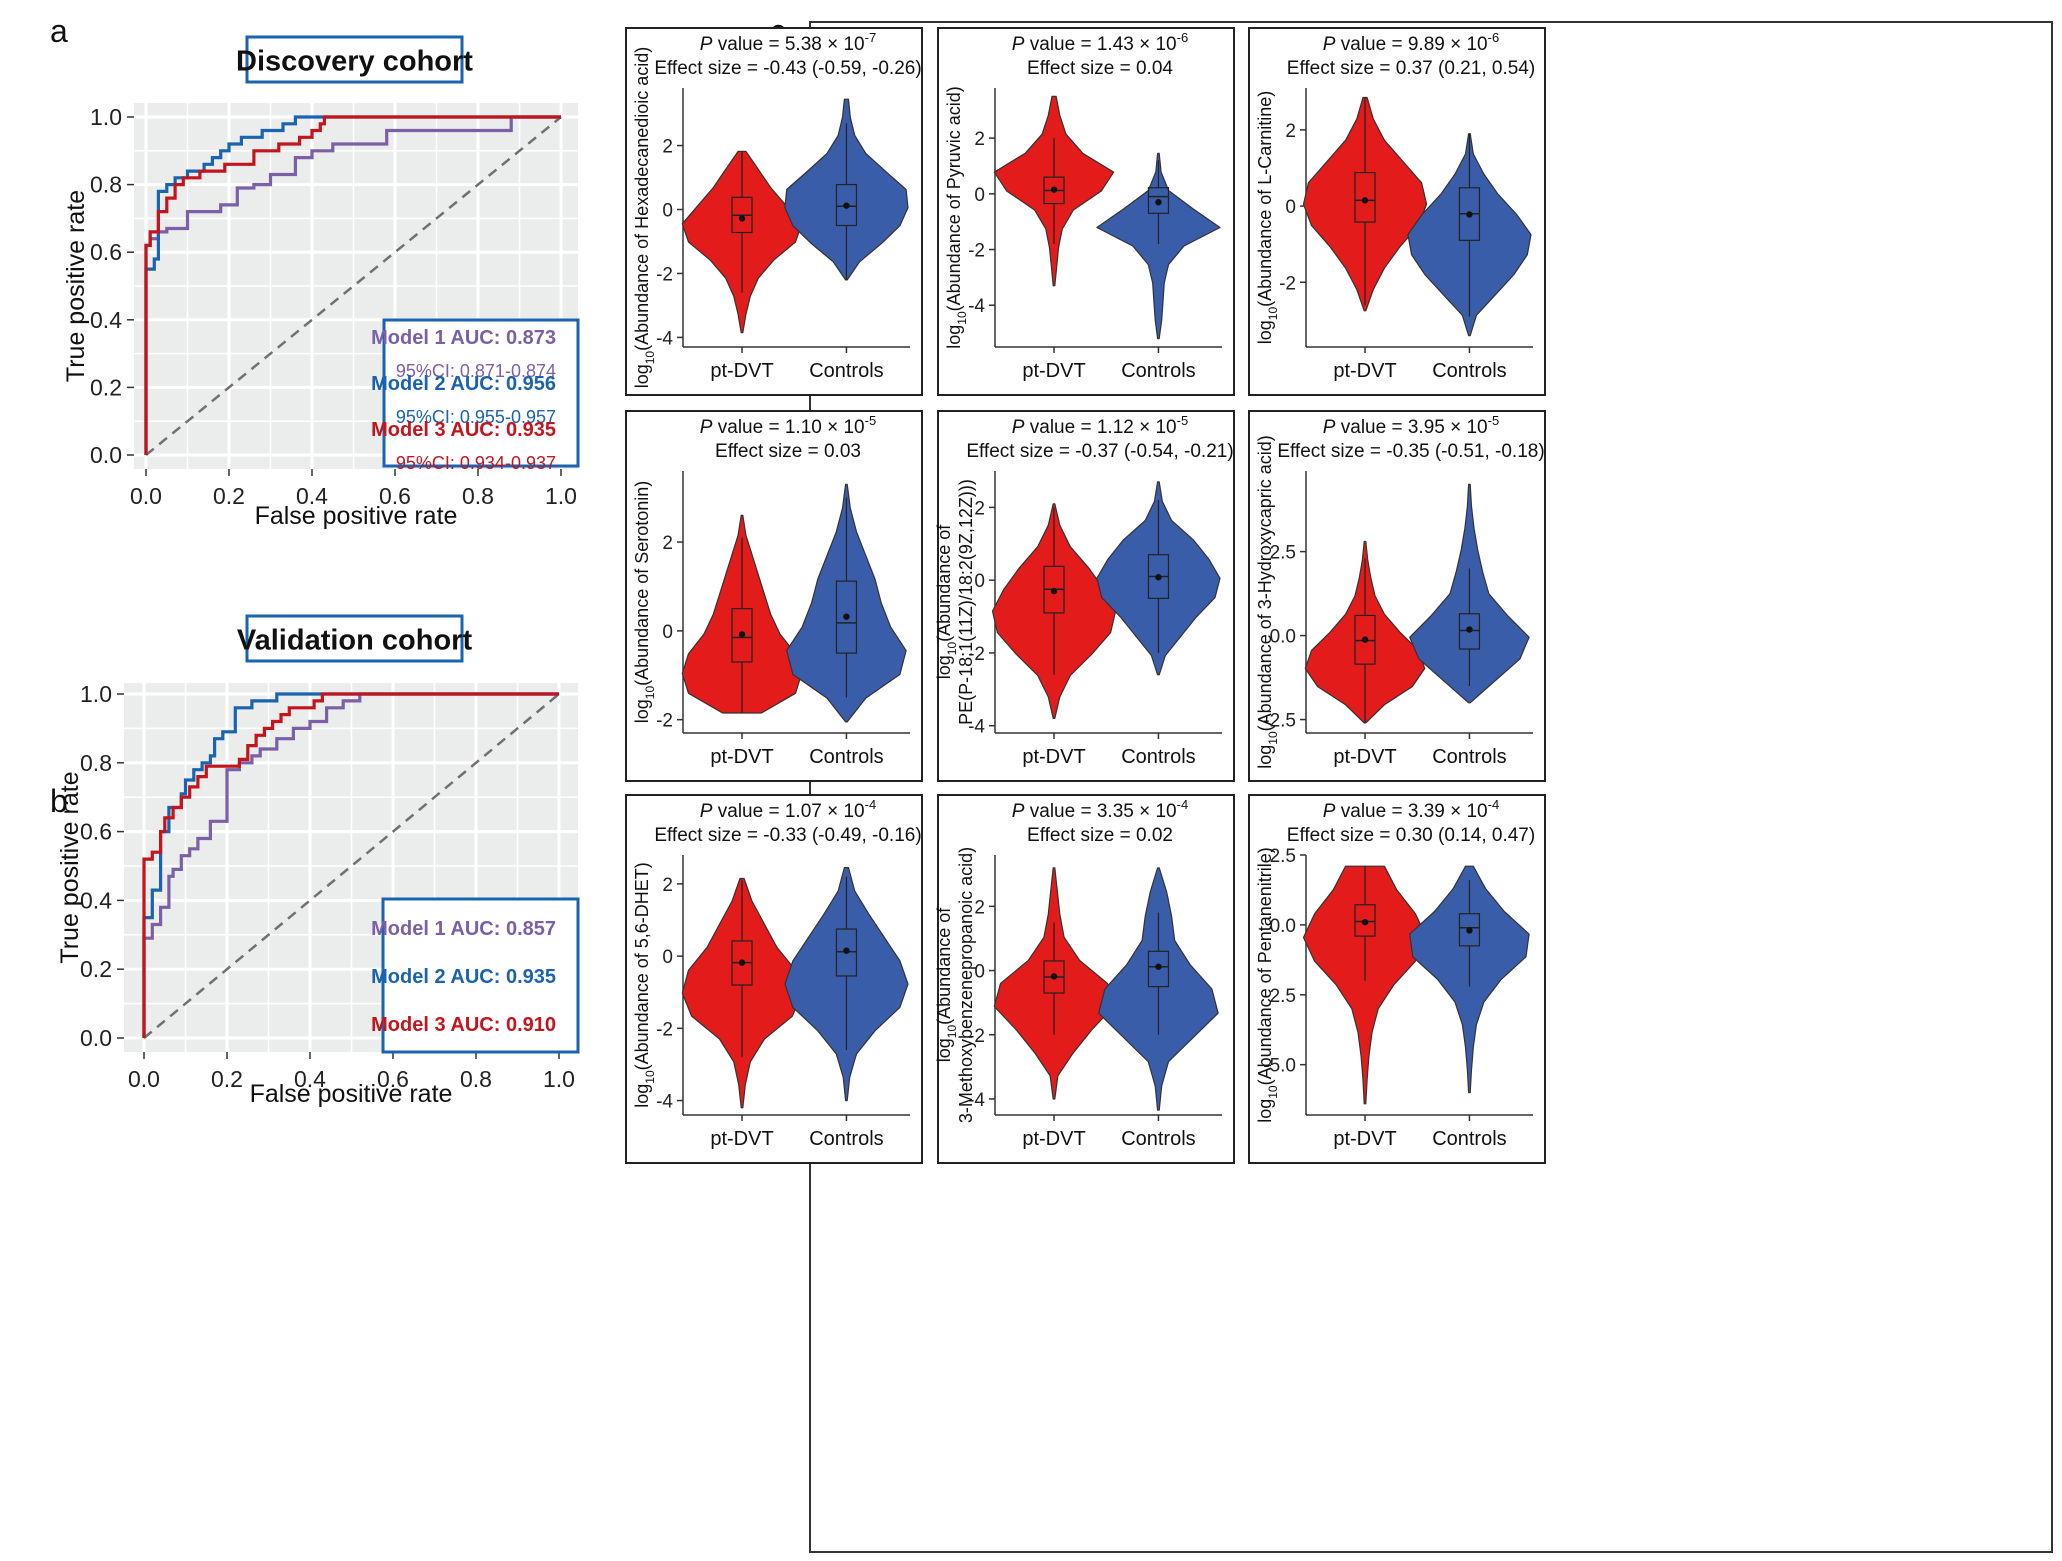  I want to click on pvalue-label: P value = 1.10 × 10-5, so click(788, 425).